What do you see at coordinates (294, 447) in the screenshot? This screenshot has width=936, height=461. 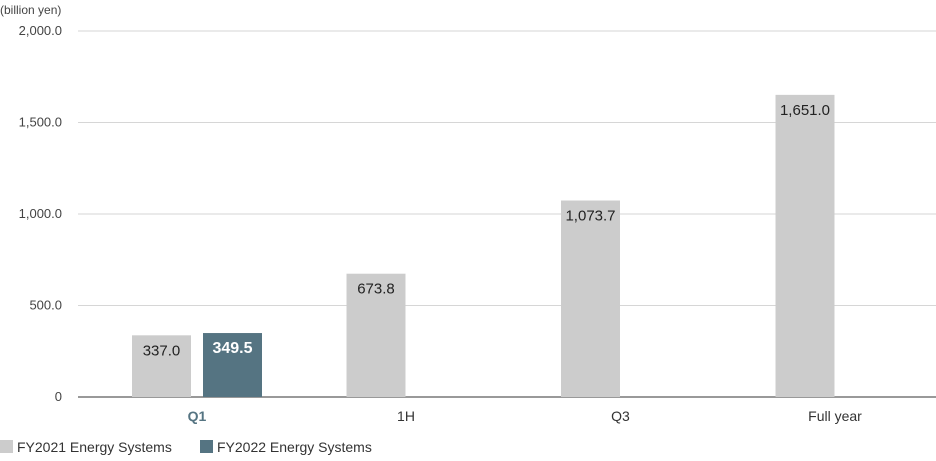 I see `legend-label: FY2022 Energy Systems` at bounding box center [294, 447].